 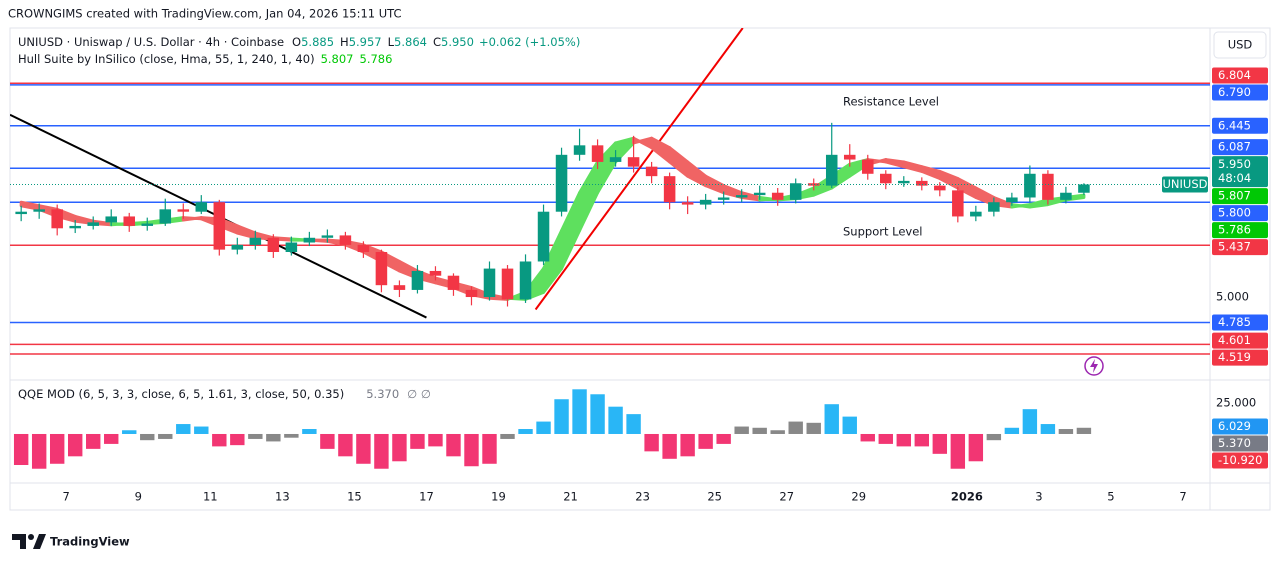 What do you see at coordinates (354, 497) in the screenshot?
I see `x-tick-label: 15` at bounding box center [354, 497].